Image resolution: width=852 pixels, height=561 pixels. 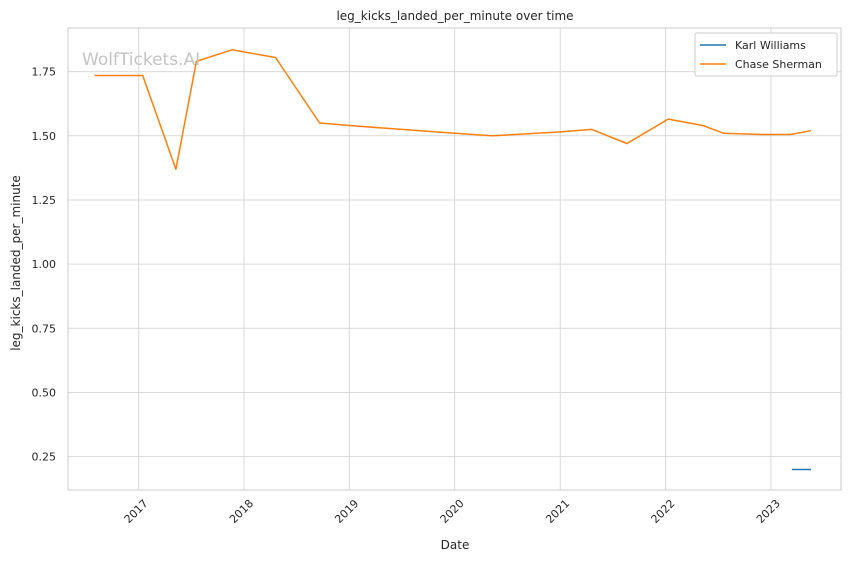 I want to click on x-tick-label: 2022, so click(x=663, y=511).